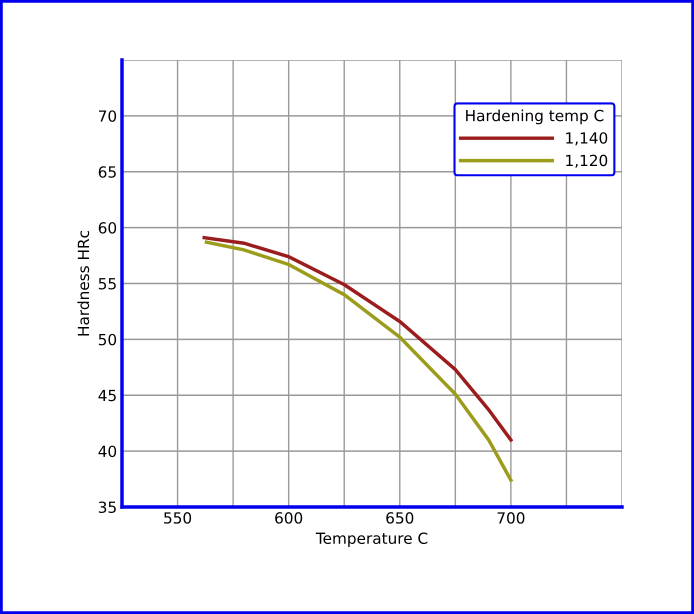 The height and width of the screenshot is (614, 694). What do you see at coordinates (107, 396) in the screenshot?
I see `y-tick-label: 45` at bounding box center [107, 396].